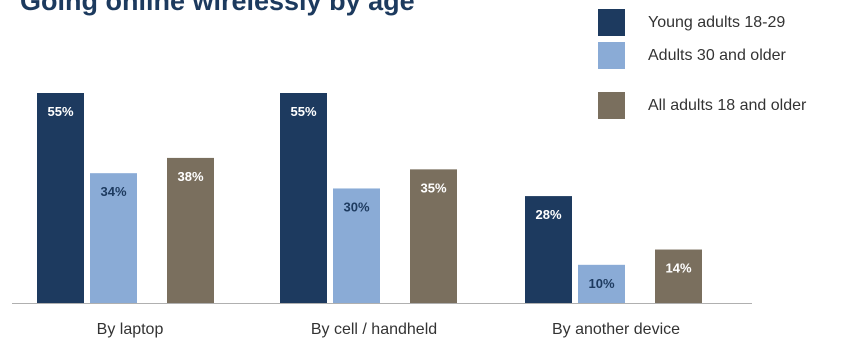 This screenshot has height=342, width=852. I want to click on bar-label-s2-c2: 14%, so click(678, 268).